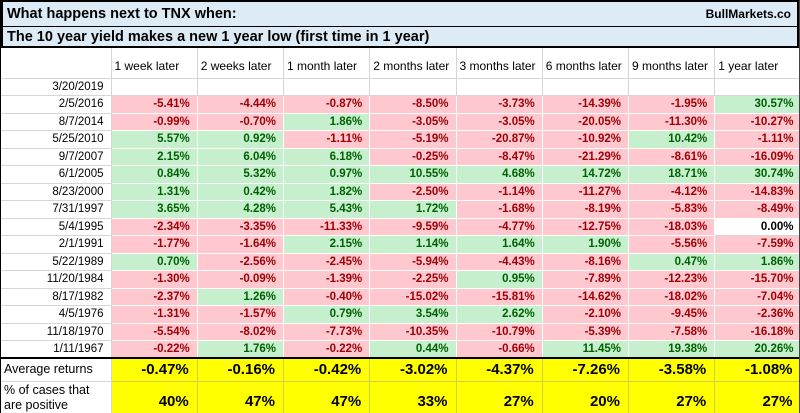  I want to click on return-cell: -1.95%, so click(672, 104).